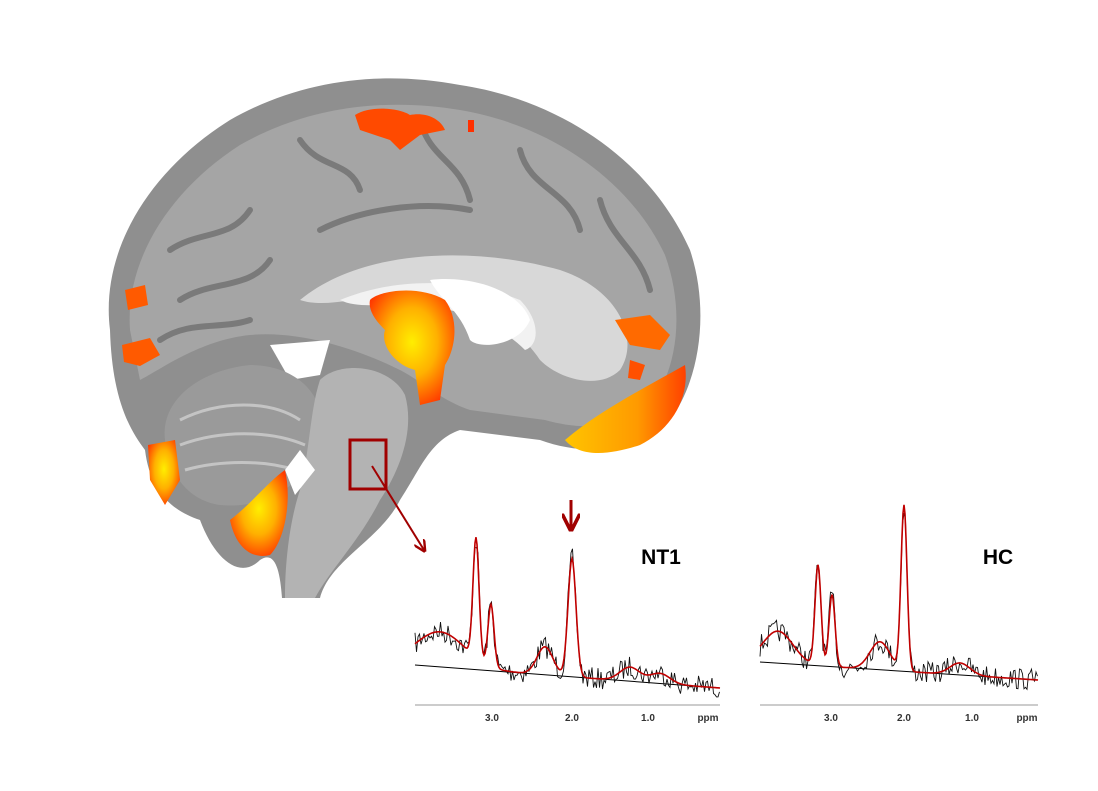  What do you see at coordinates (998, 557) in the screenshot?
I see `group-label: HC` at bounding box center [998, 557].